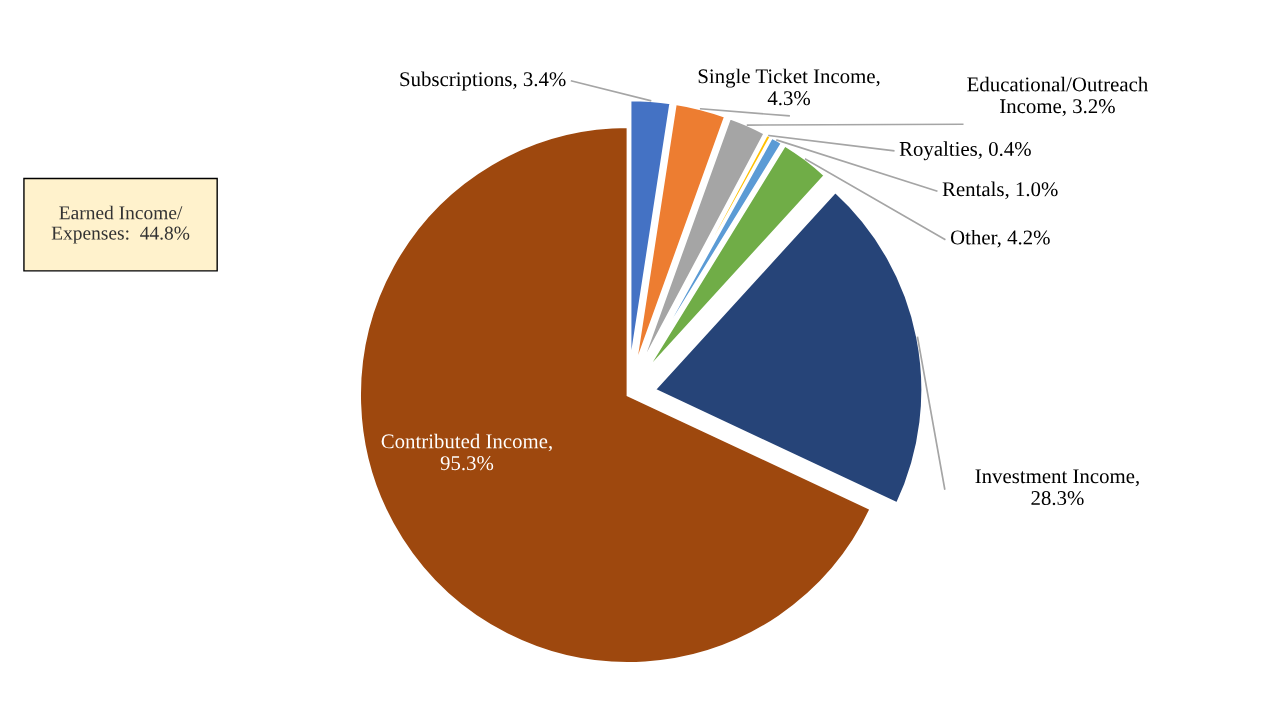 This screenshot has width=1269, height=702. Describe the element at coordinates (1057, 96) in the screenshot. I see `slice-label: Educational/Outreach Income, 3.2%` at that location.